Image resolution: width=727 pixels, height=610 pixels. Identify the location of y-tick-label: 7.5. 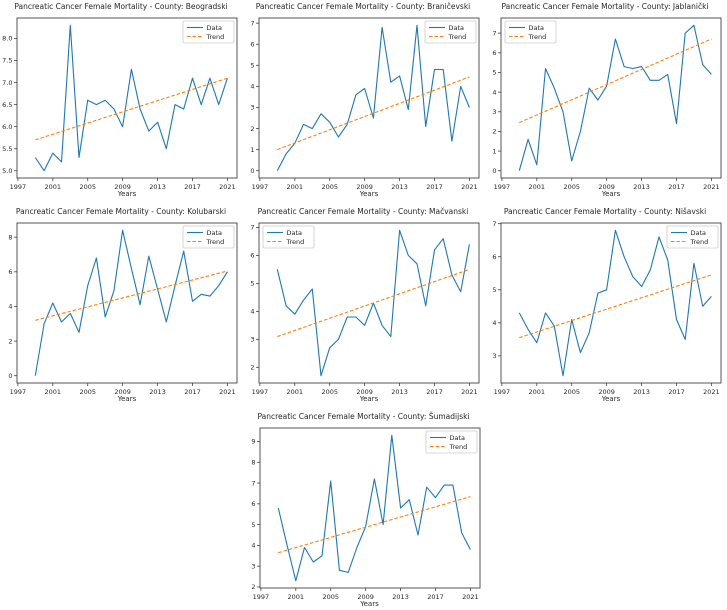
(7, 61).